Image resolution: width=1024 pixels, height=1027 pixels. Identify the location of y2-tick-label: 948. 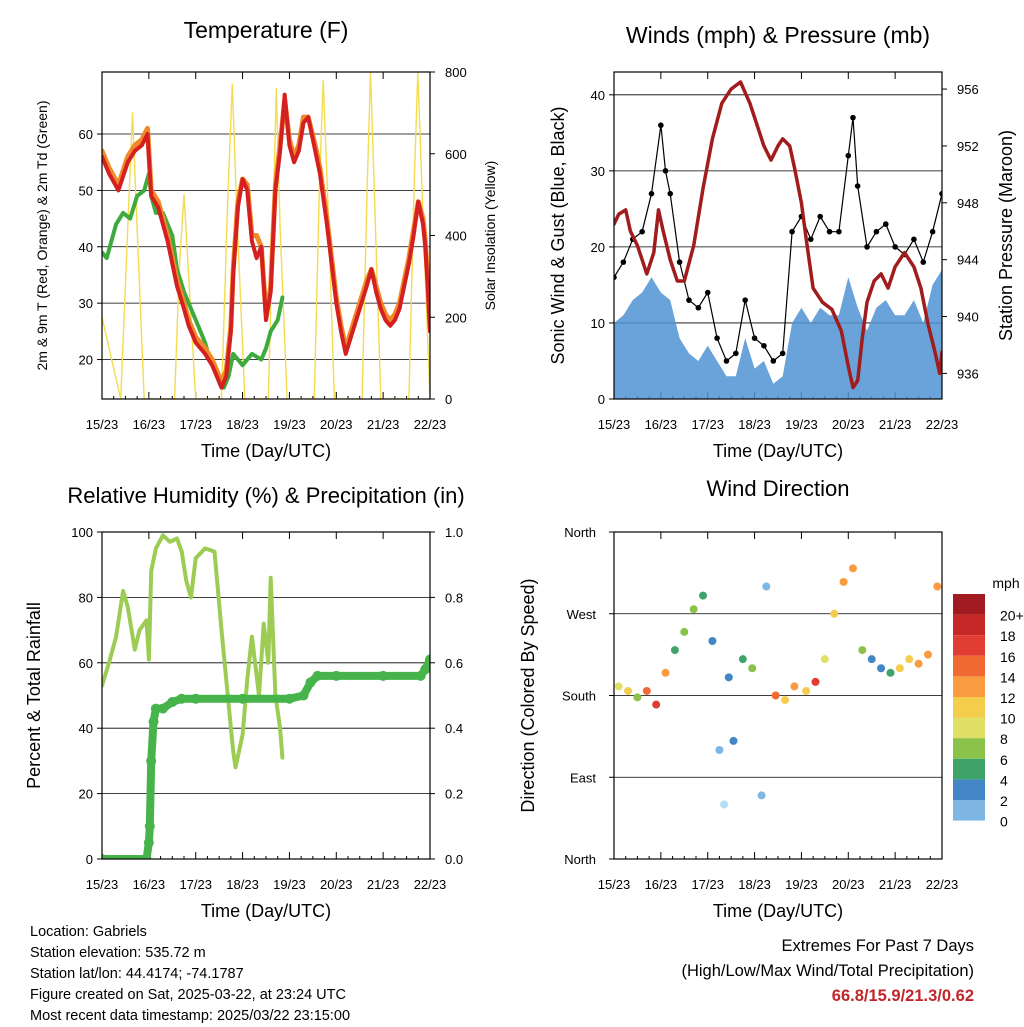
(968, 203).